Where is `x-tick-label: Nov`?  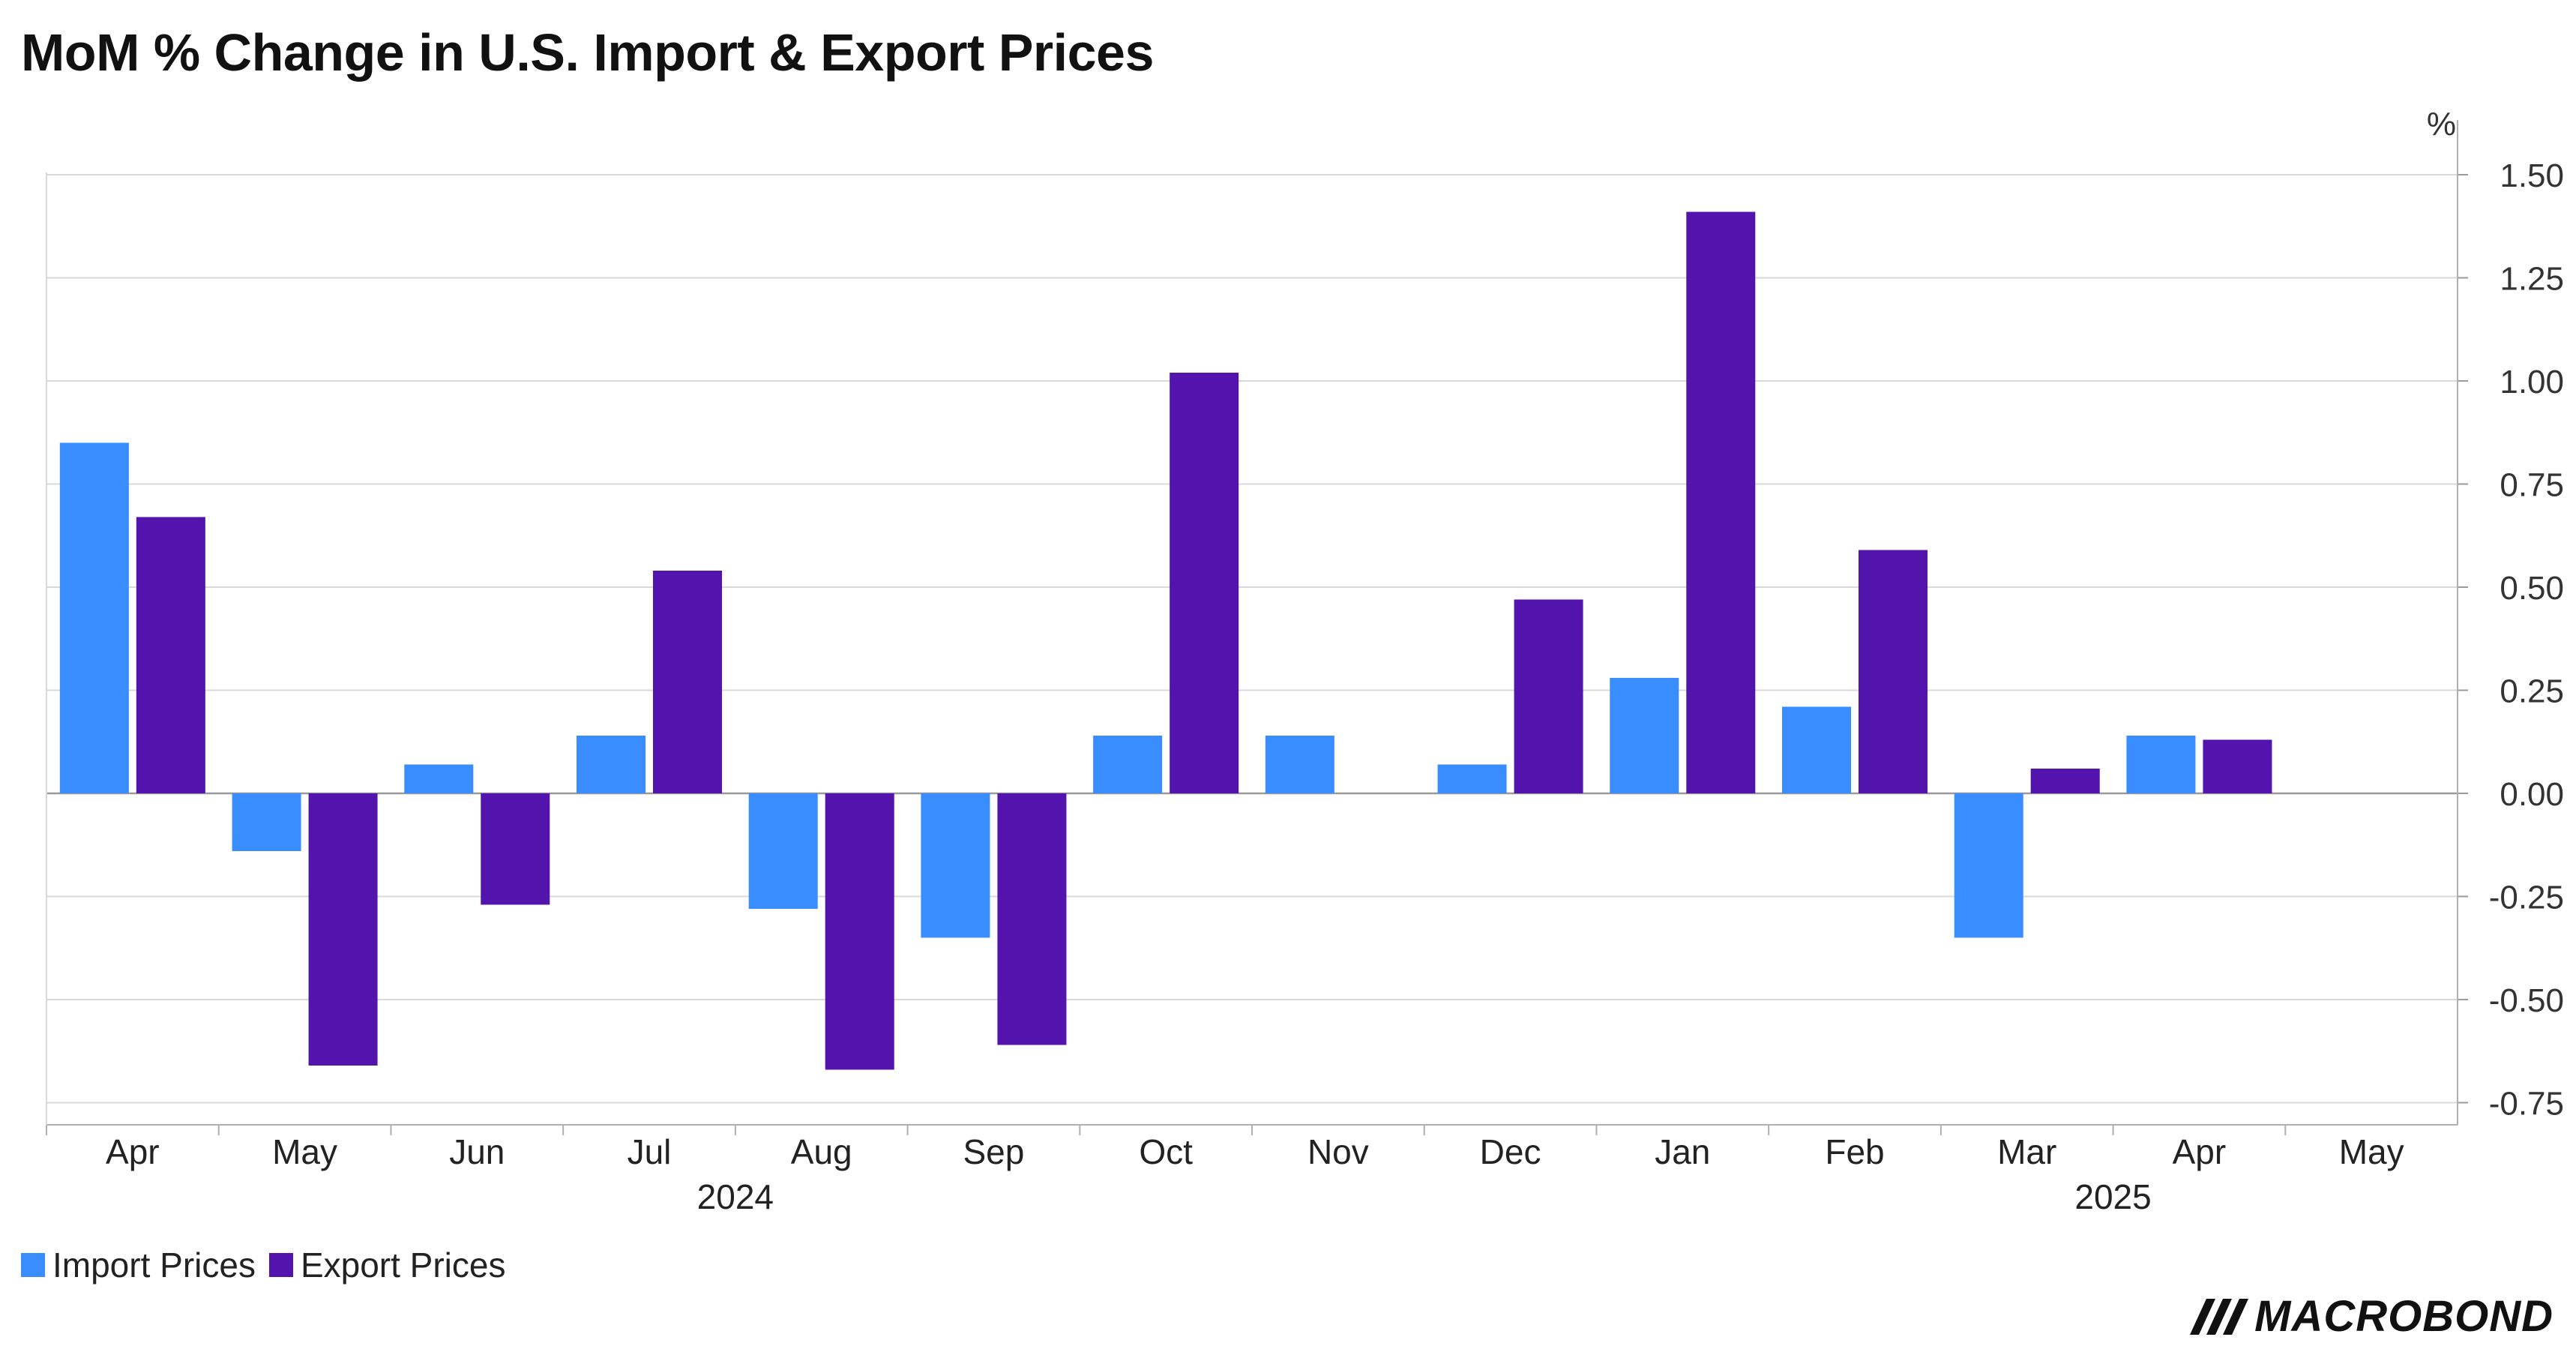 x-tick-label: Nov is located at coordinates (1338, 1151).